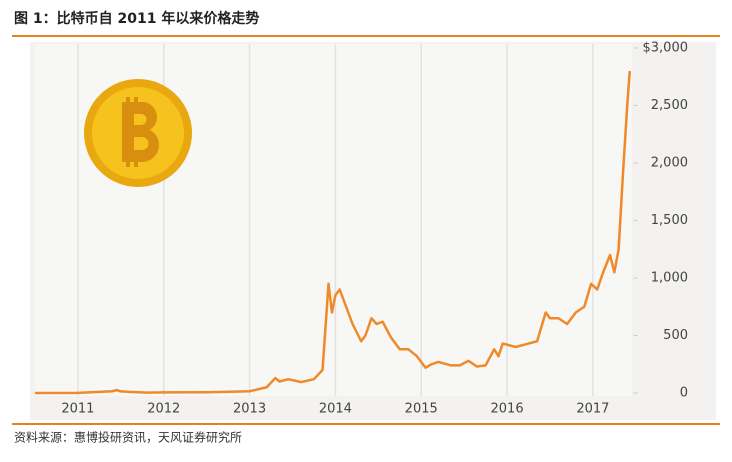 The image size is (732, 462). I want to click on x-tick-label: 2011, so click(77, 409).